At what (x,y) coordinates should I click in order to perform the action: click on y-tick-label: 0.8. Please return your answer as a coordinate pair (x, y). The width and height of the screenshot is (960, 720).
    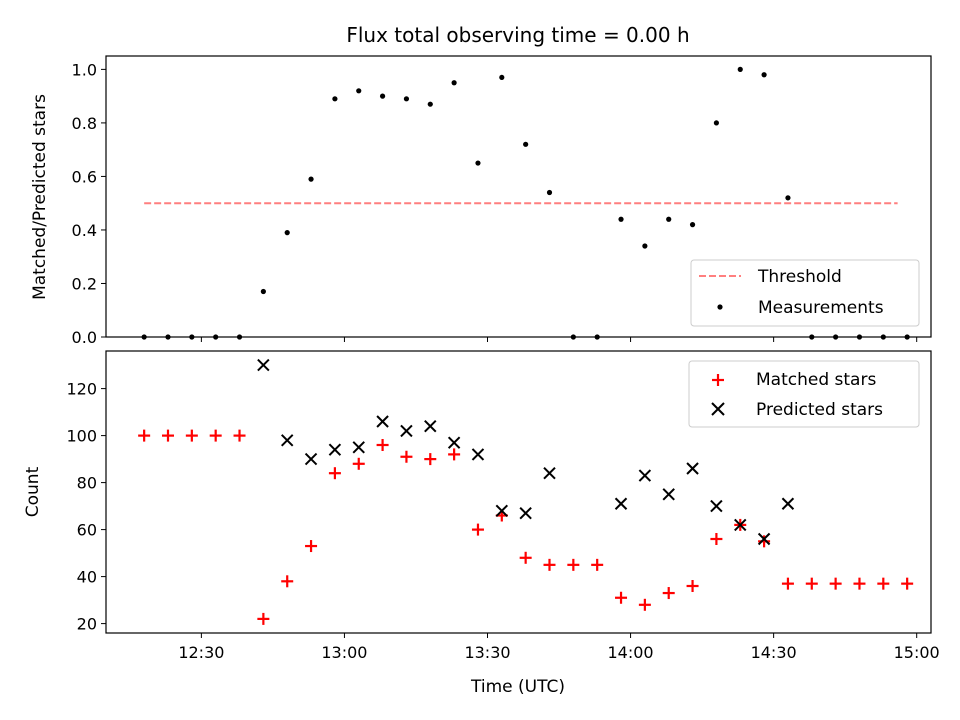
    Looking at the image, I should click on (84, 123).